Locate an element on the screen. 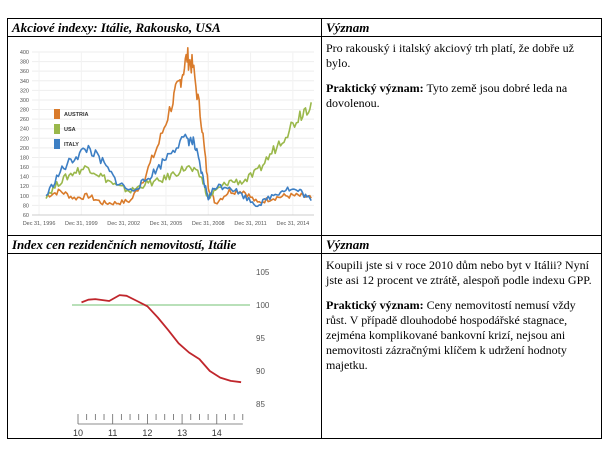  y-tick-label: 400 is located at coordinates (24, 53).